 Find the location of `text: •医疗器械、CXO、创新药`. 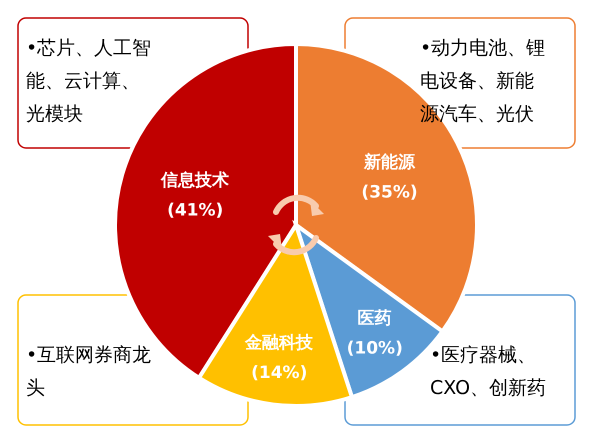

text: •医疗器械、CXO、创新药 is located at coordinates (488, 371).